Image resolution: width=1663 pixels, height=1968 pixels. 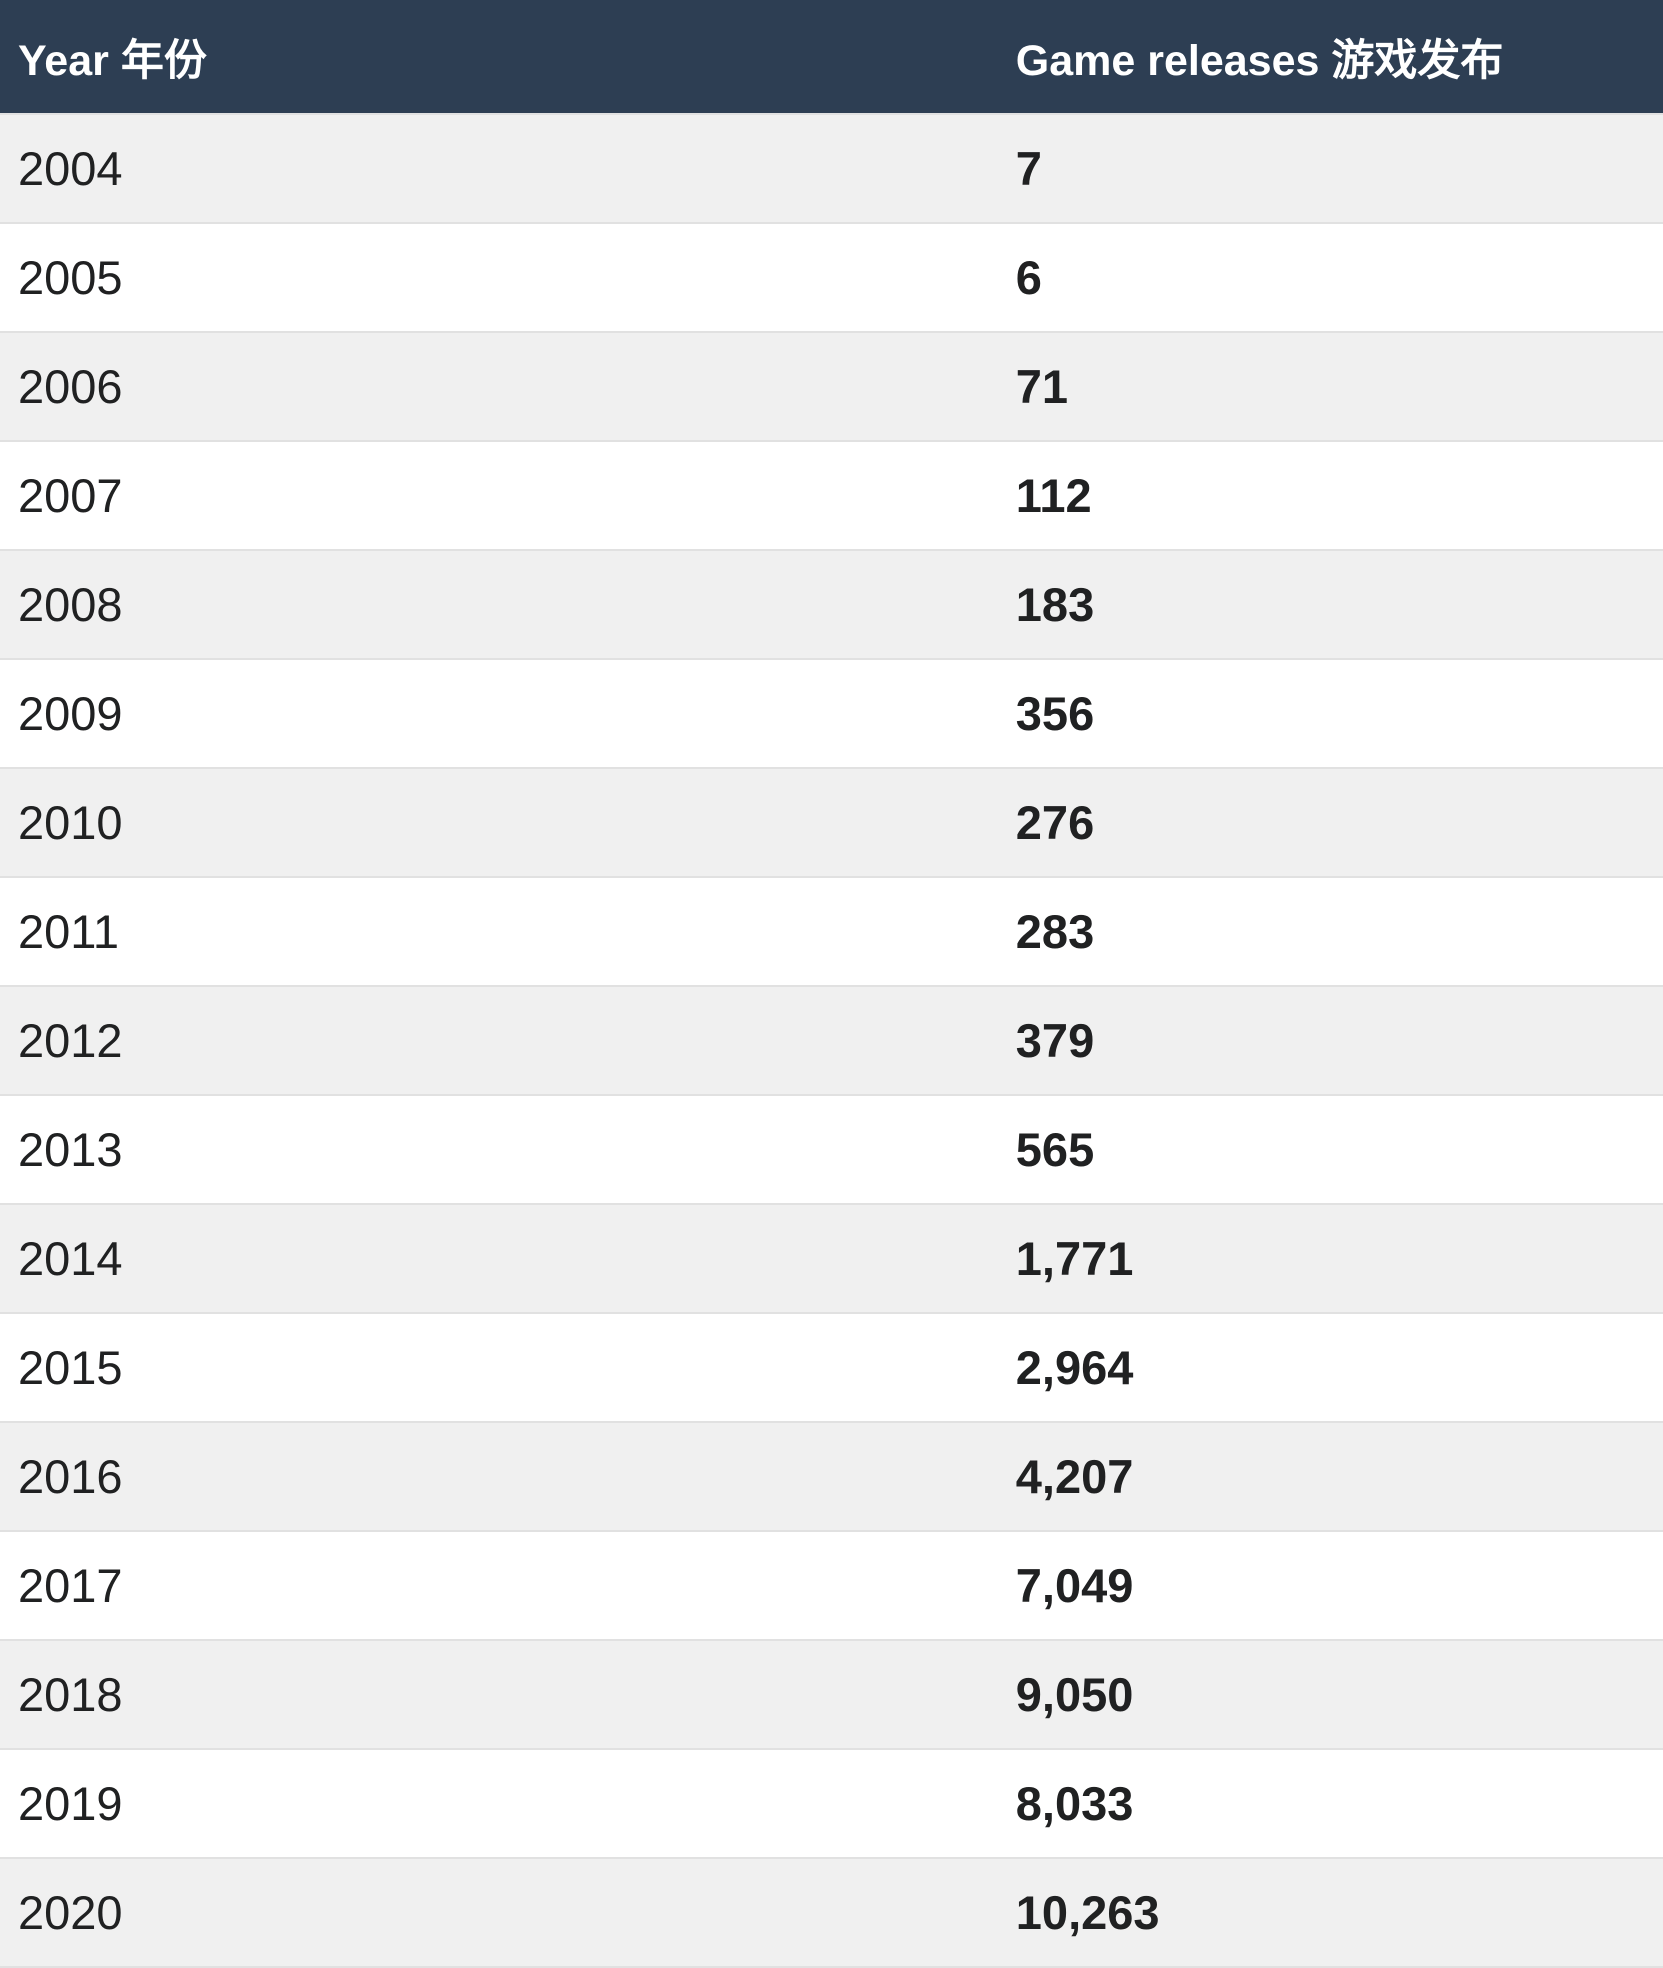 What do you see at coordinates (1330, 1259) in the screenshot?
I see `releases-cell: 1,771` at bounding box center [1330, 1259].